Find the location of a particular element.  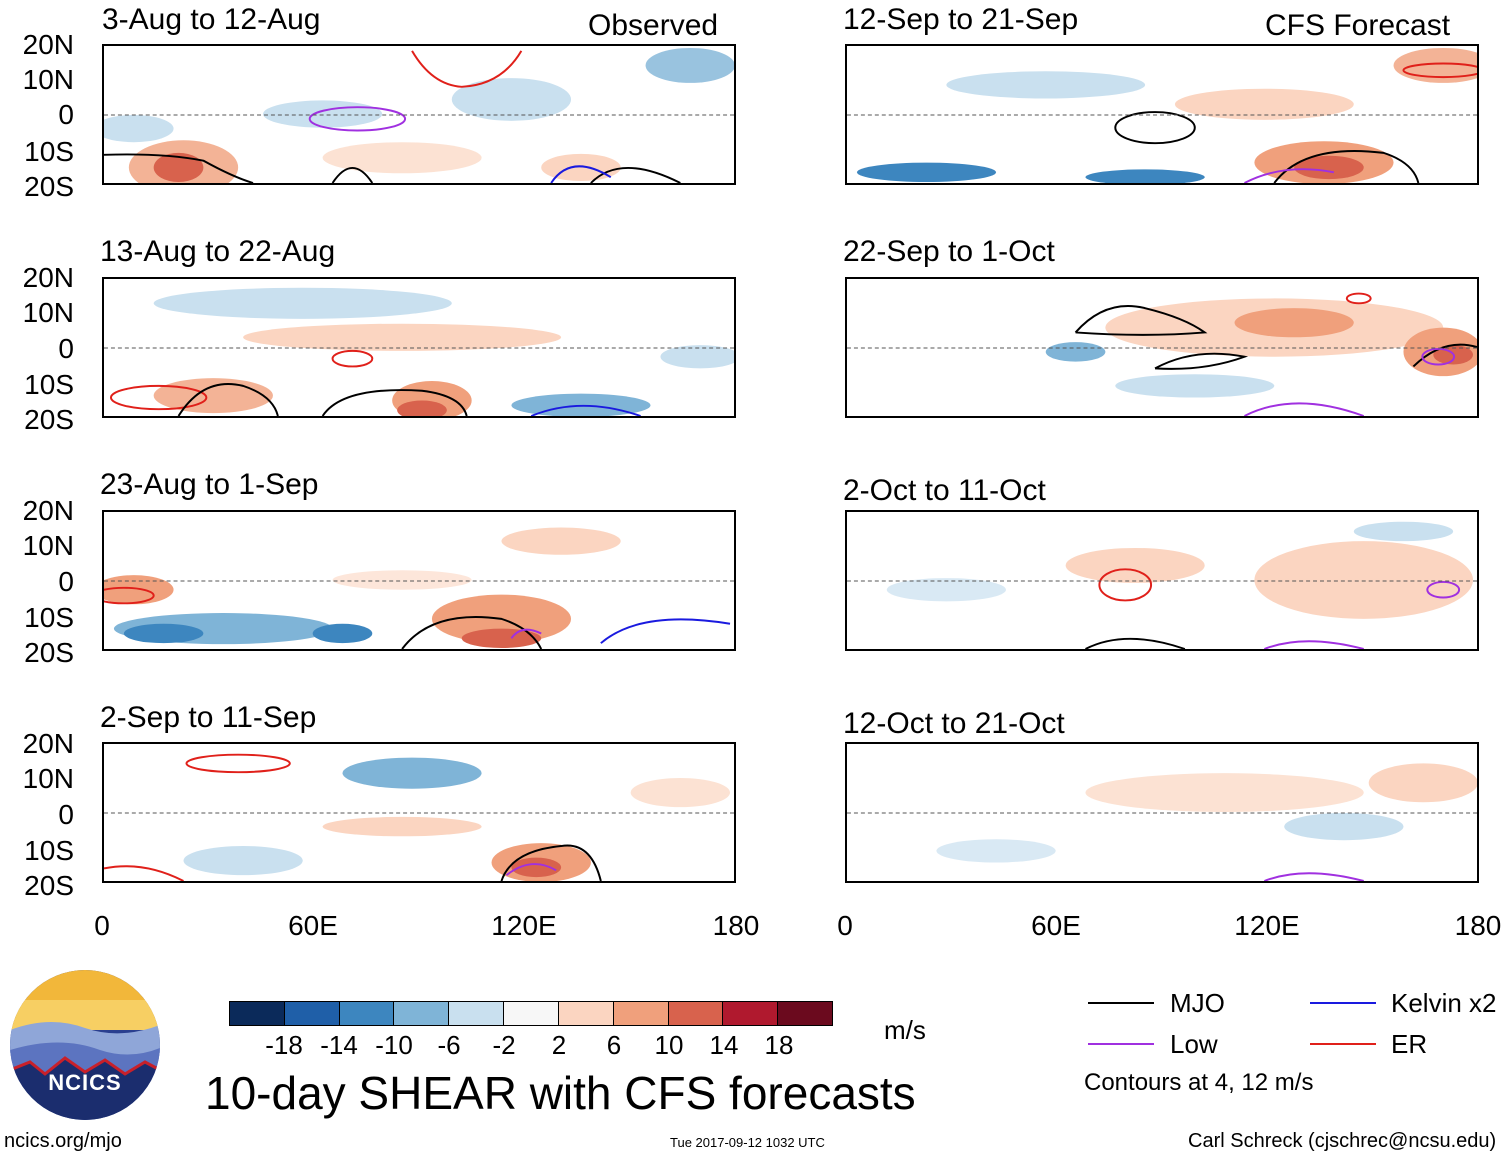

panel-title-fcst-1: 12-Sep to 21-Sep is located at coordinates (961, 19).